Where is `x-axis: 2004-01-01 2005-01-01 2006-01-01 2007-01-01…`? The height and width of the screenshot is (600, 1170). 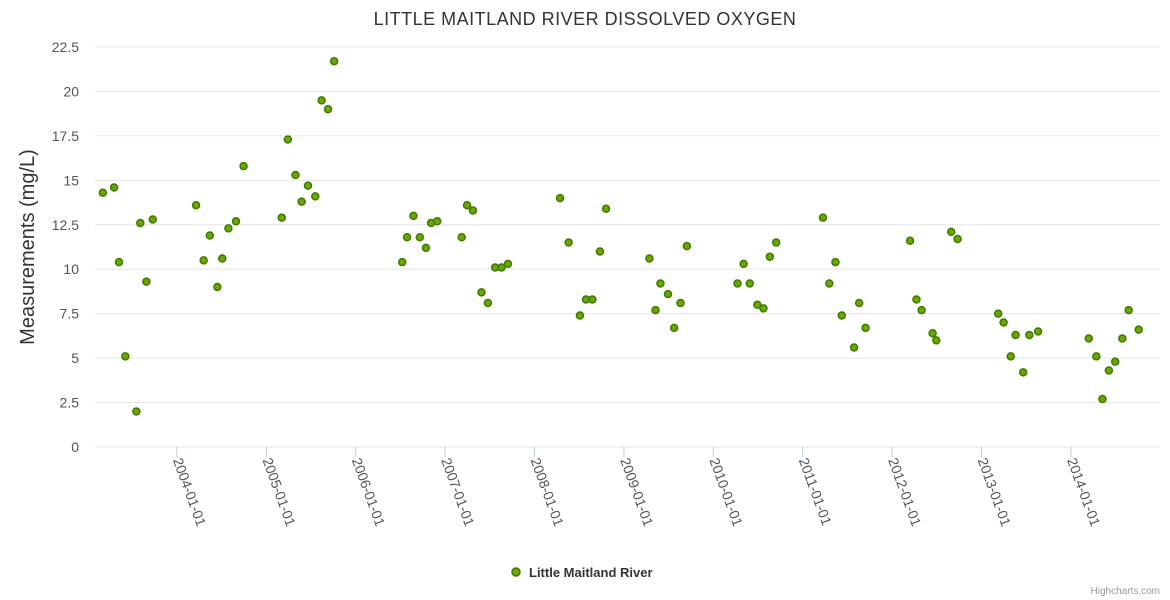
x-axis: 2004-01-01 2005-01-01 2006-01-01 2007-01-01… is located at coordinates (637, 488).